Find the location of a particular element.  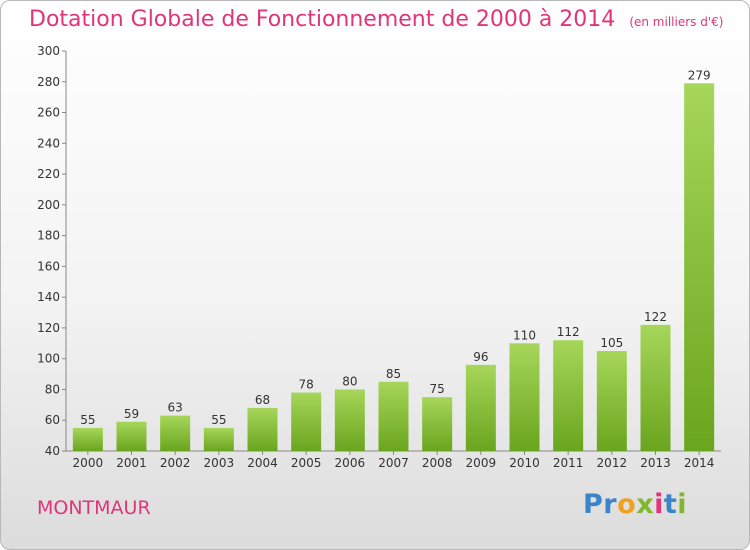

logo-letter: t is located at coordinates (670, 504).